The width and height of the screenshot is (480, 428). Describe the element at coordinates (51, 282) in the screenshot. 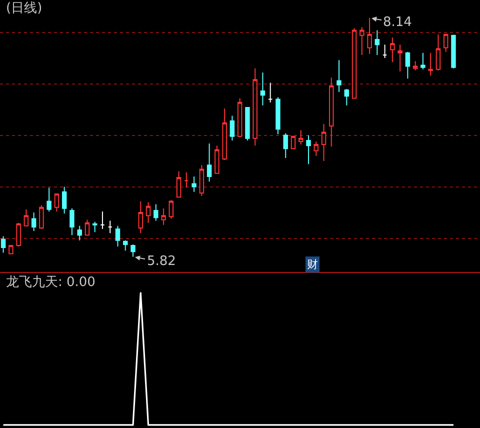

I see `chart-title: 龙飞九天: 0.00` at that location.